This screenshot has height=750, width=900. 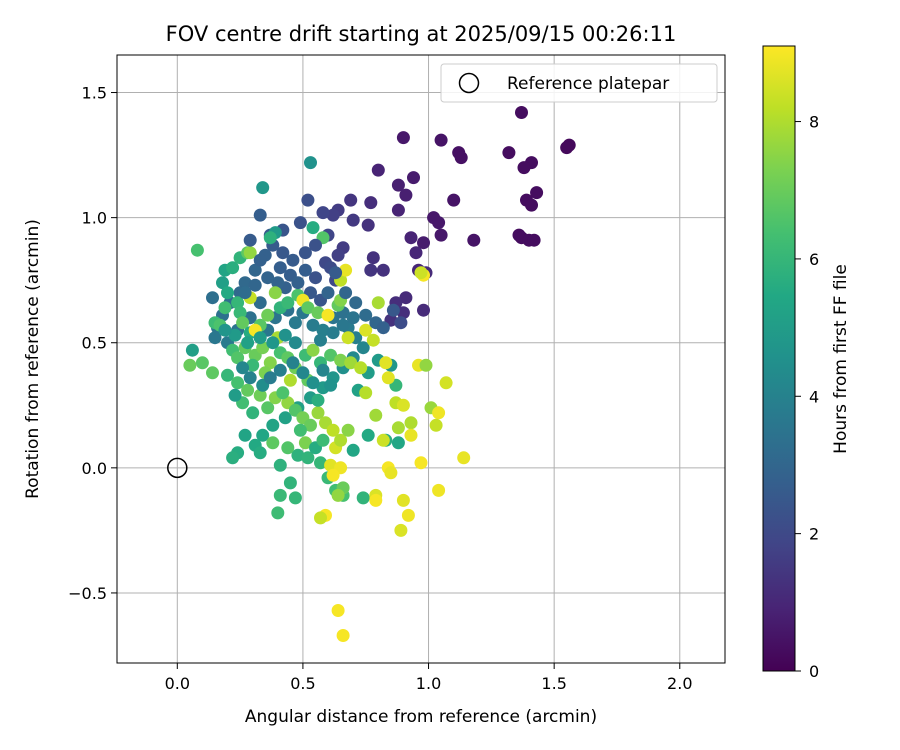 What do you see at coordinates (94, 343) in the screenshot?
I see `y-tick-label: 0.5` at bounding box center [94, 343].